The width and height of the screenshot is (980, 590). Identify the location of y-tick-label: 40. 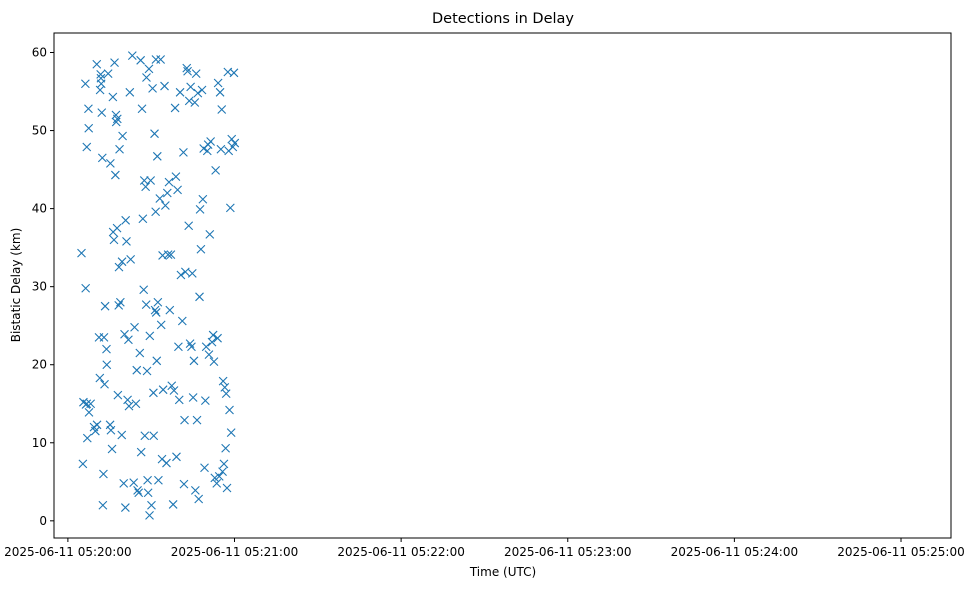
(39, 209).